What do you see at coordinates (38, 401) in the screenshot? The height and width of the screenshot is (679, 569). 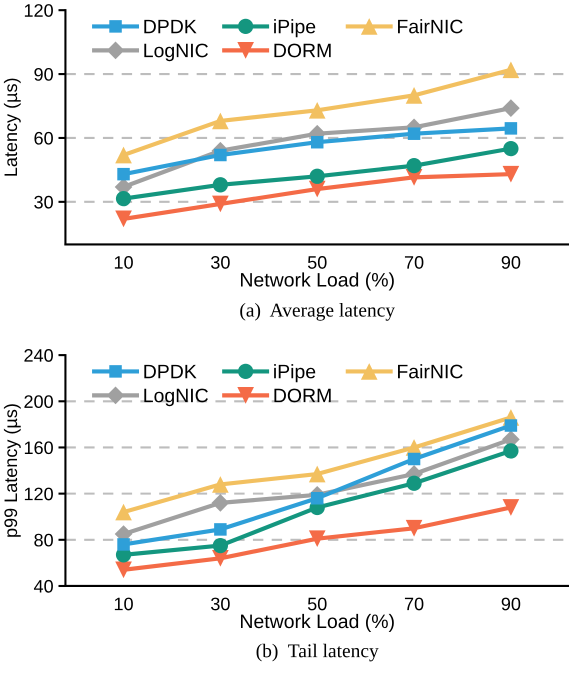 I see `y-tick-label: 200` at bounding box center [38, 401].